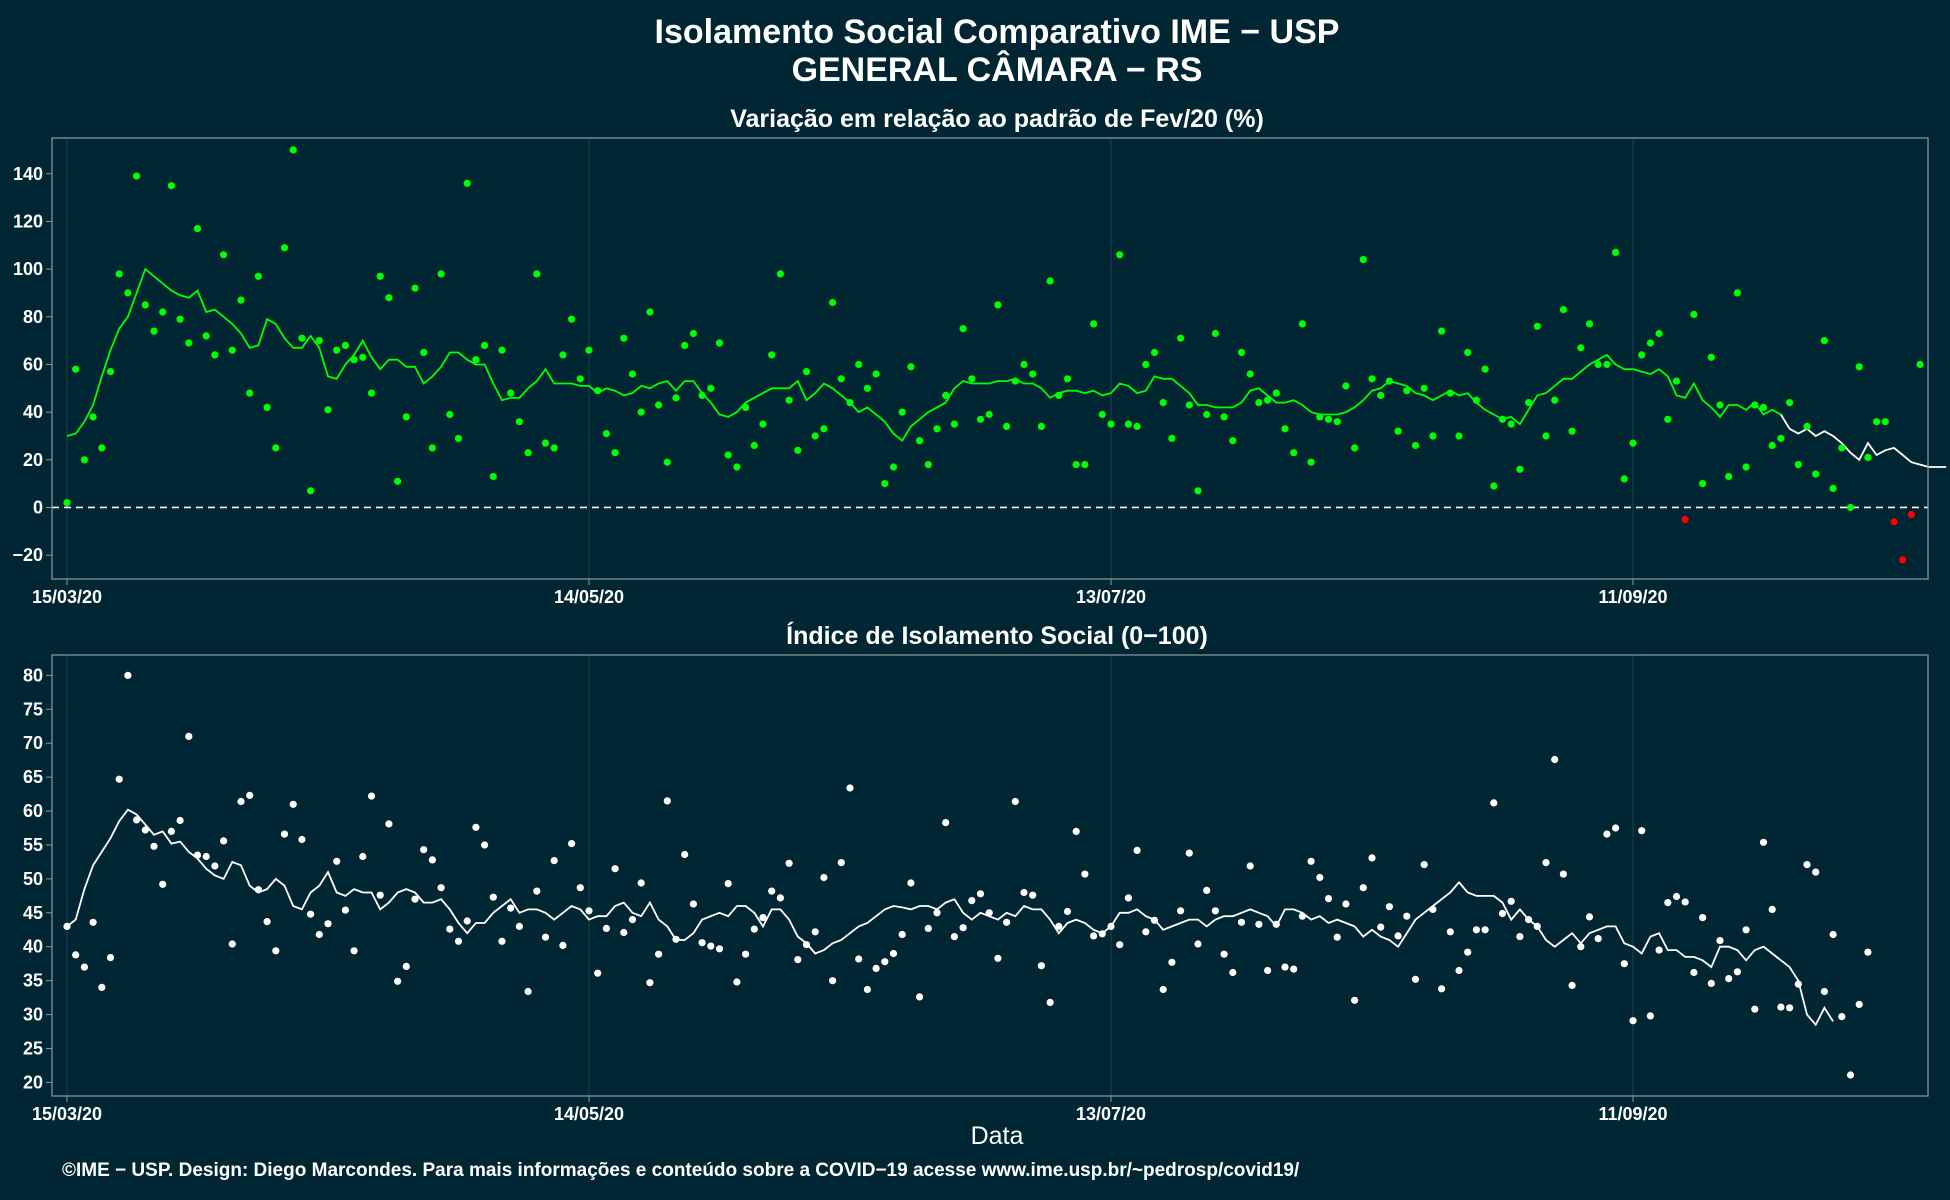 The image size is (1950, 1200). Describe the element at coordinates (33, 675) in the screenshot. I see `y-tick-label: 80` at that location.